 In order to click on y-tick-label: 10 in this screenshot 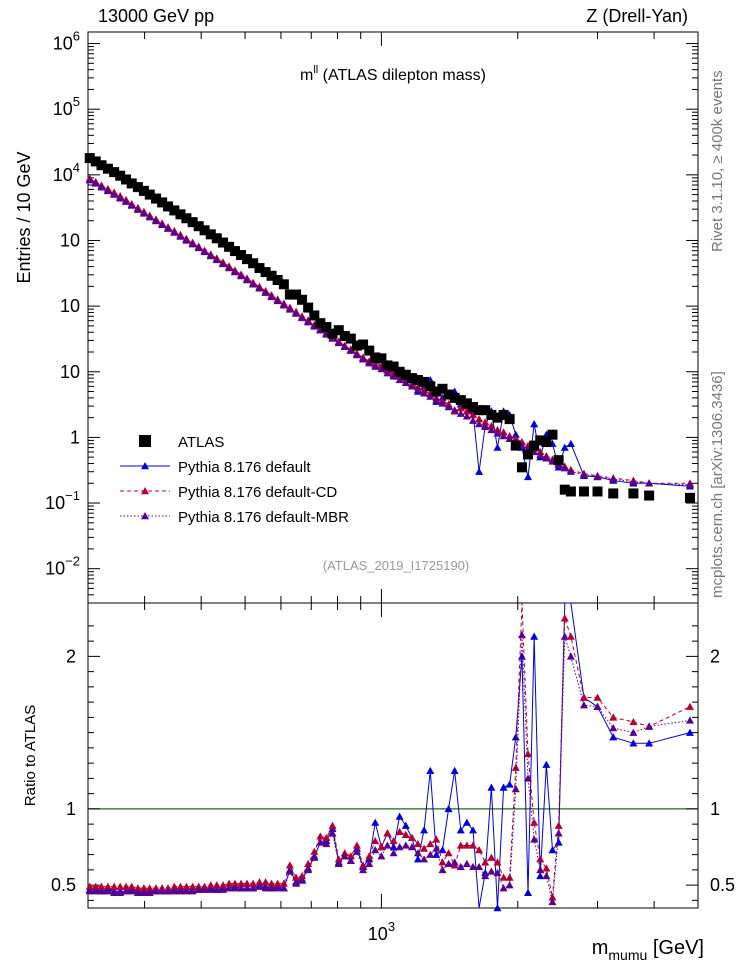, I will do `click(70, 372)`.